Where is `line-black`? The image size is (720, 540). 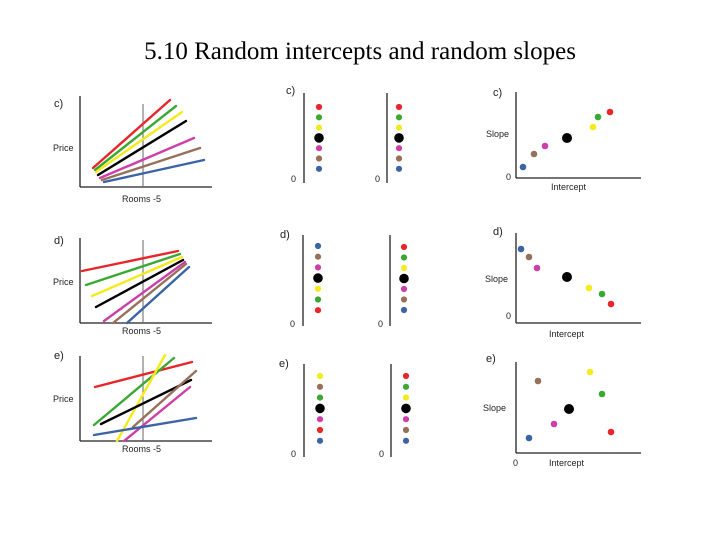 line-black is located at coordinates (142, 148).